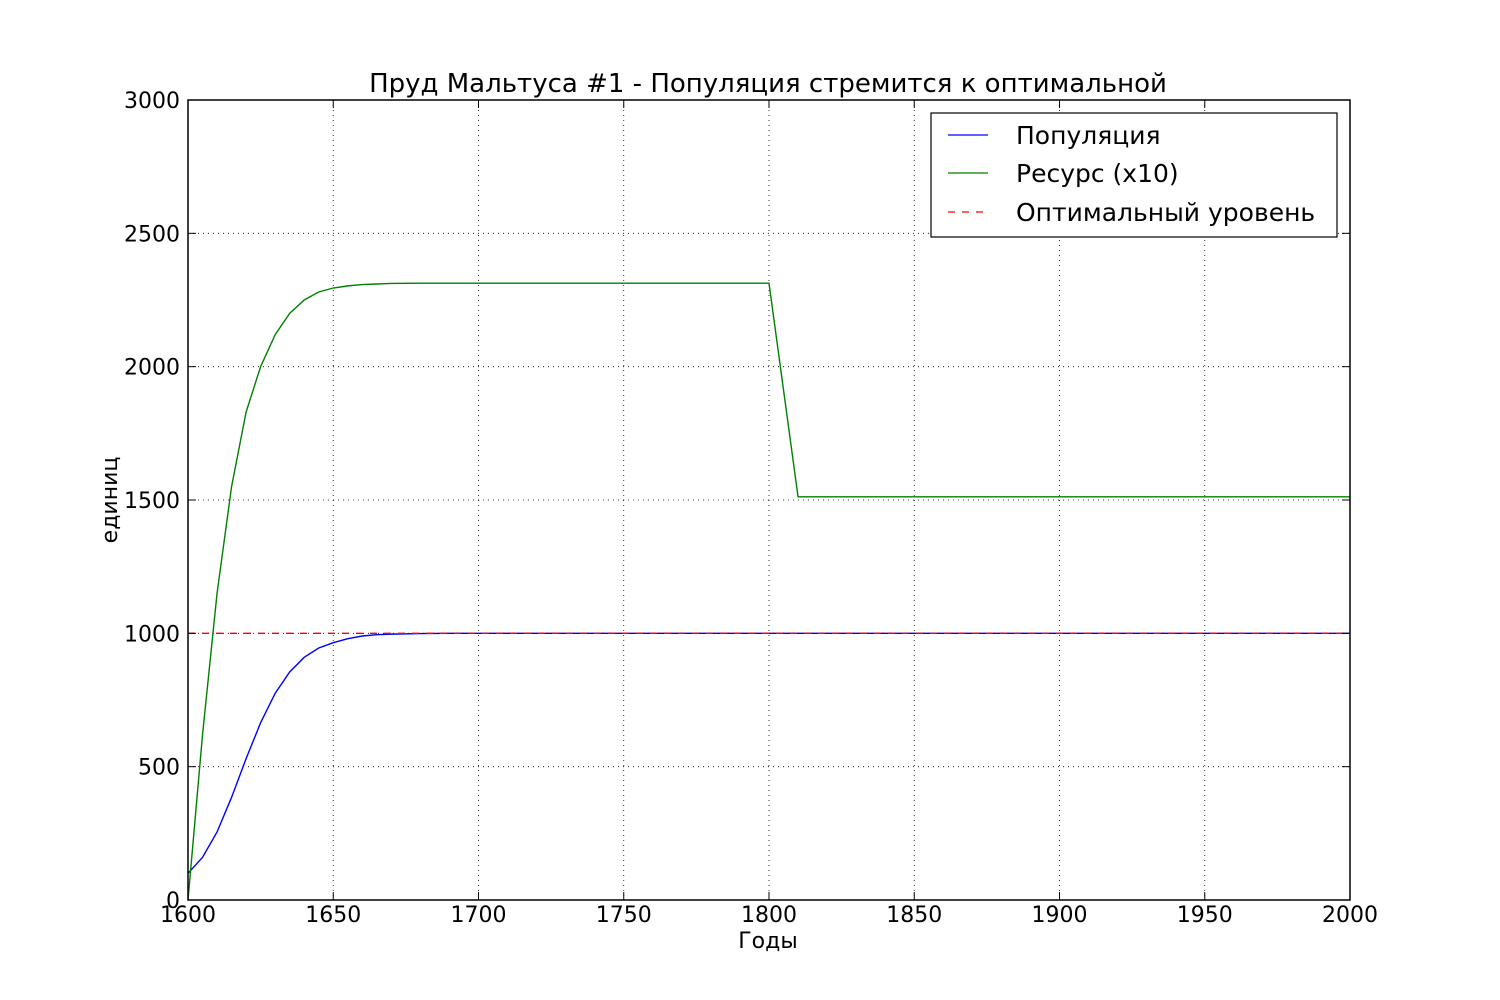  Describe the element at coordinates (1165, 212) in the screenshot. I see `legend-label-optimal-level: Оптимальный уровень` at that location.